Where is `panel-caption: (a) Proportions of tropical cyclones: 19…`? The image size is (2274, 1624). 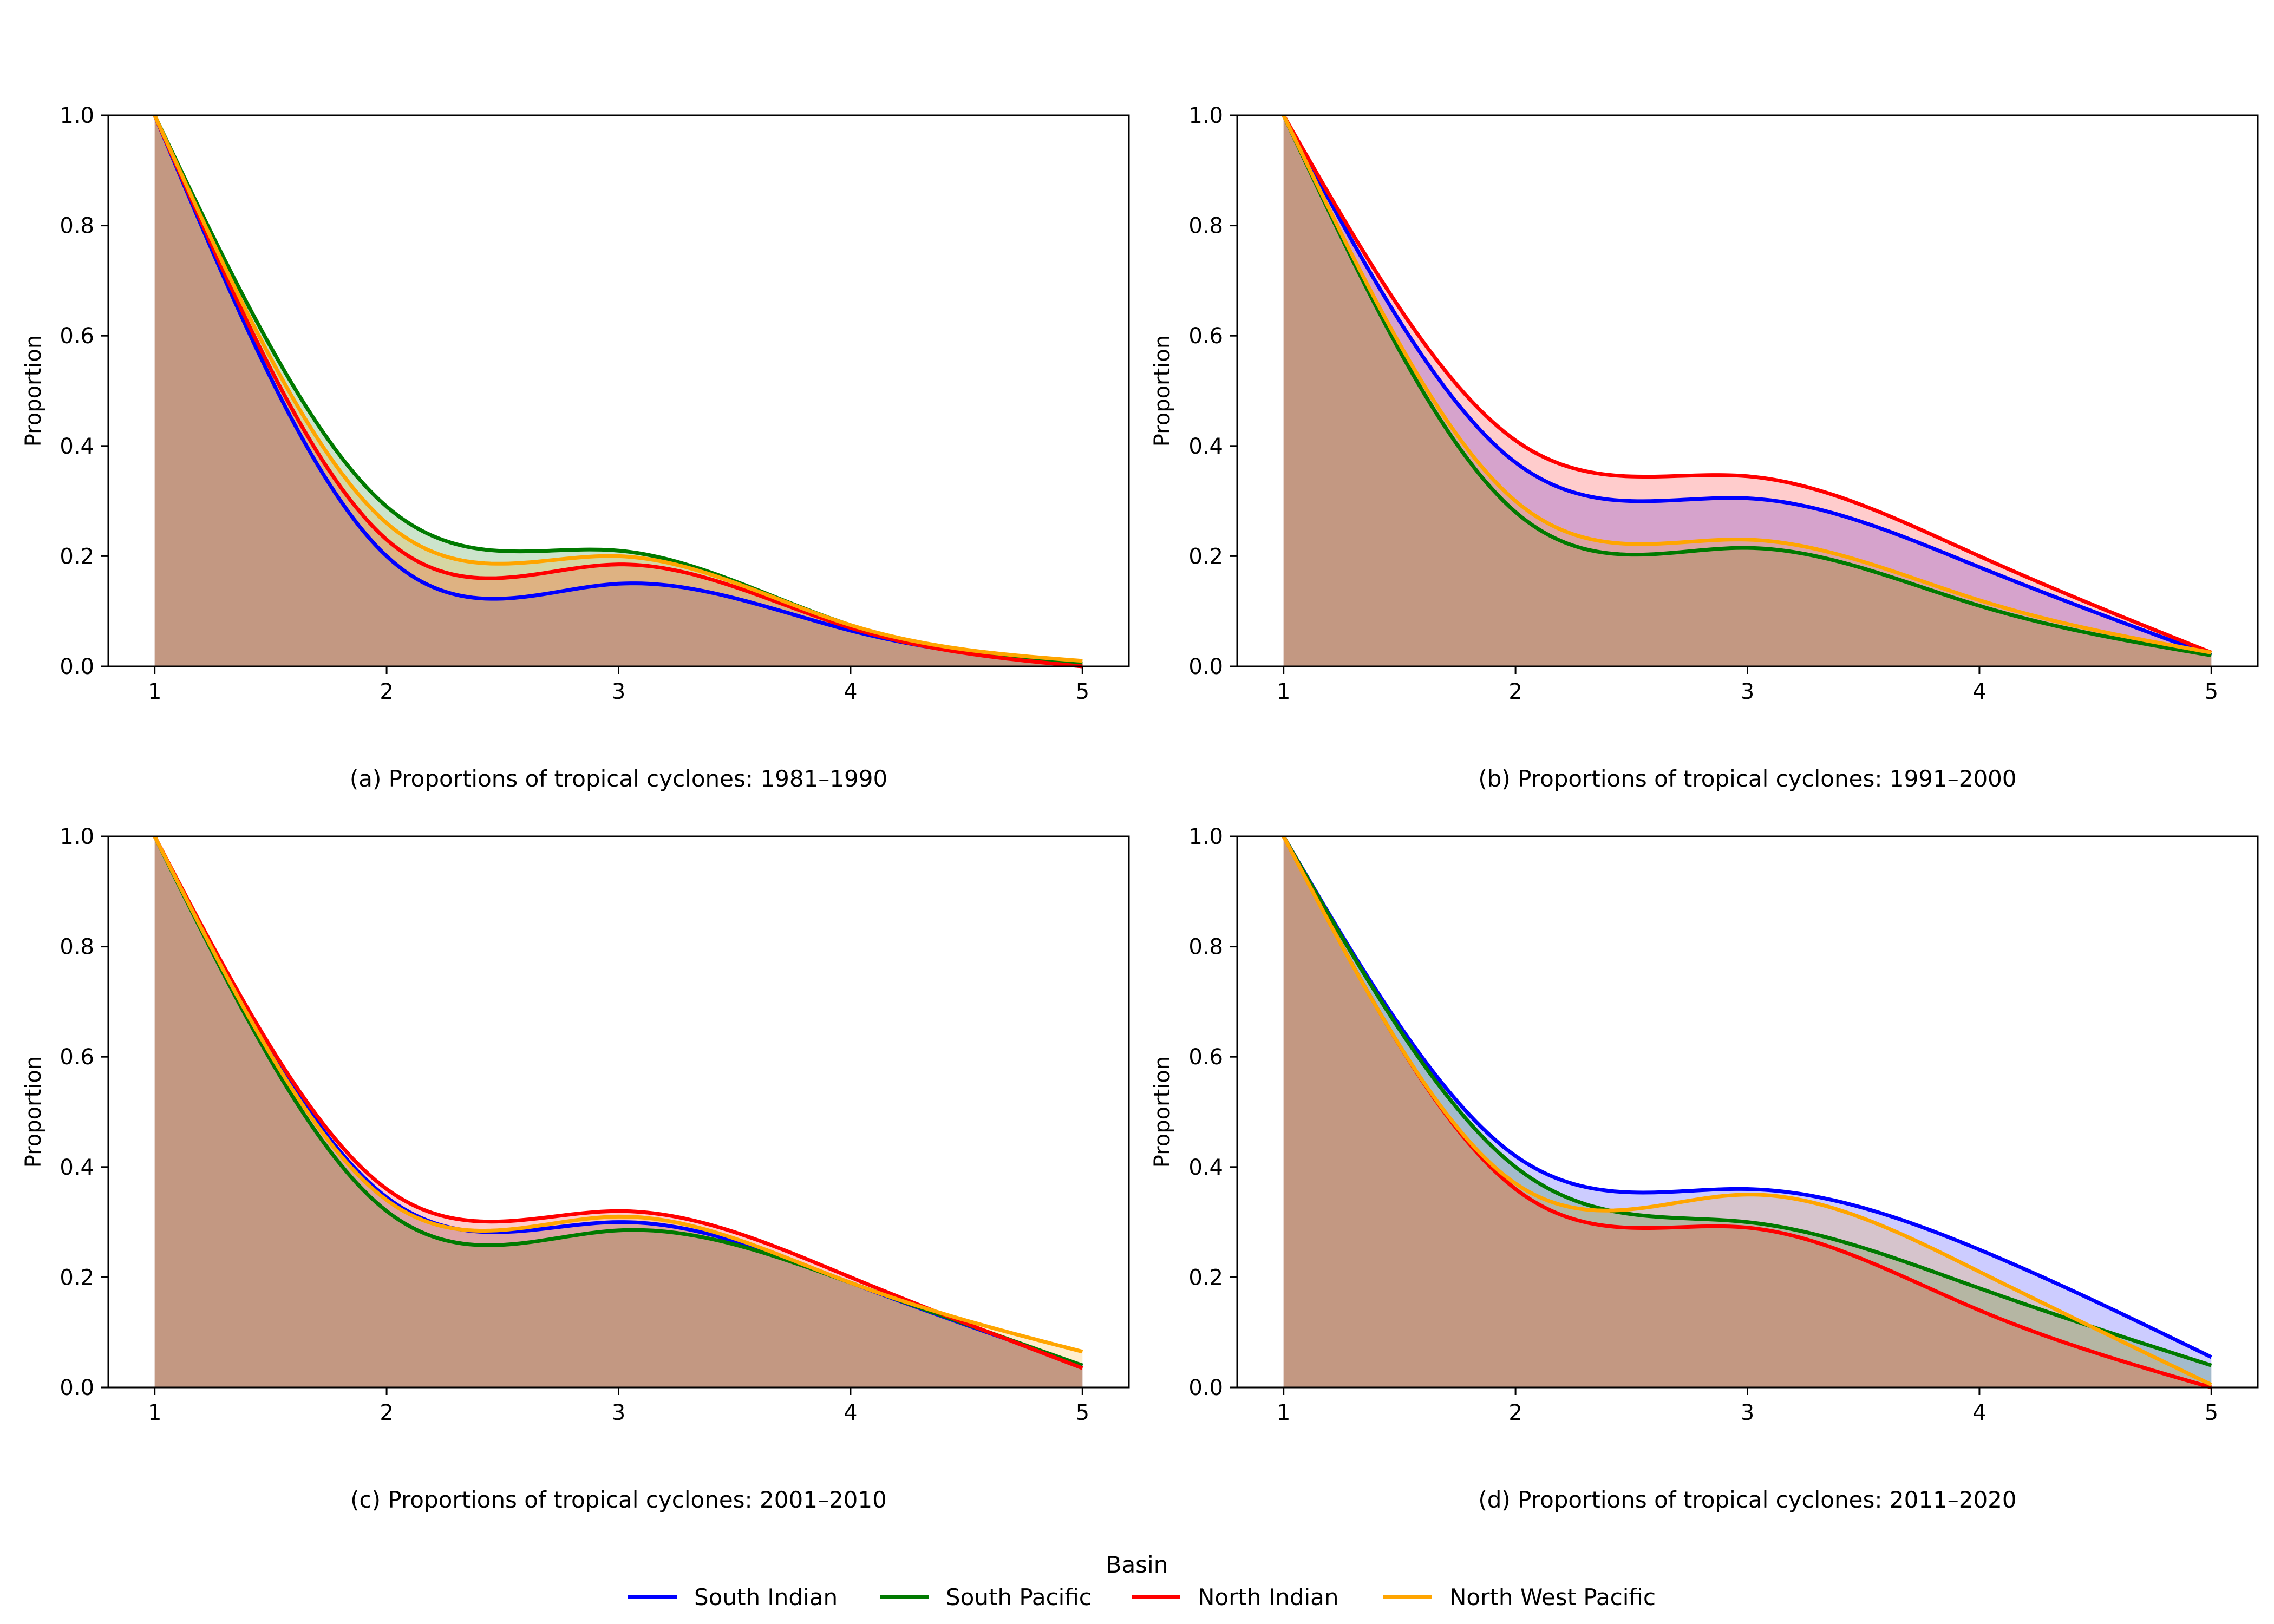 panel-caption: (a) Proportions of tropical cyclones: 19… is located at coordinates (619, 778).